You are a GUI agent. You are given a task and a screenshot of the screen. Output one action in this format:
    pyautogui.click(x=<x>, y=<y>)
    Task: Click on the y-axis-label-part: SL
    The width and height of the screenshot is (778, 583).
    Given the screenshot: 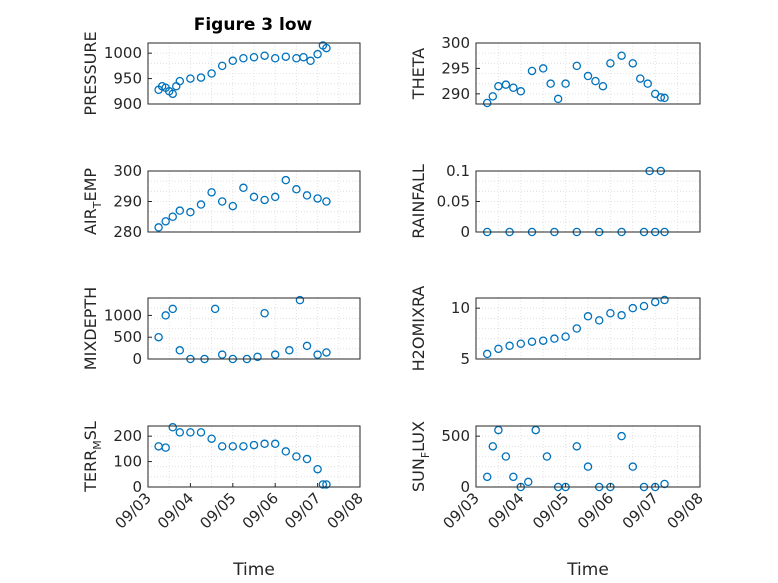 What is the action you would take?
    pyautogui.click(x=90, y=430)
    